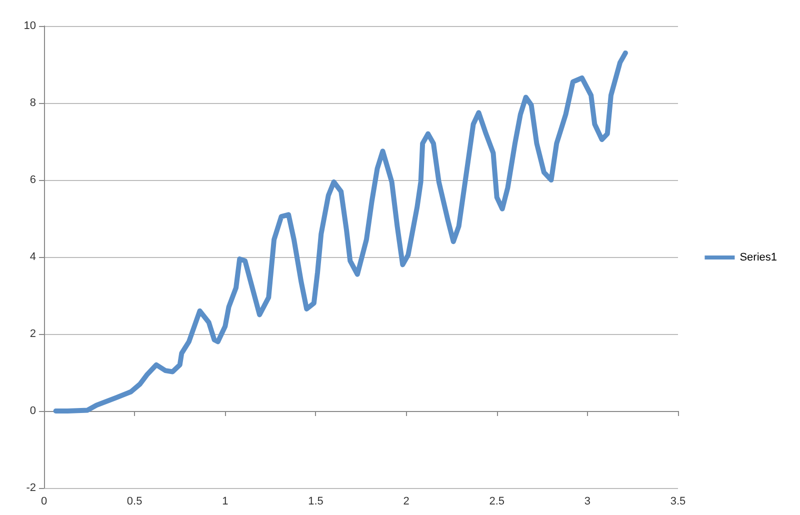 The width and height of the screenshot is (800, 515). I want to click on x-tick-label: 0, so click(44, 502).